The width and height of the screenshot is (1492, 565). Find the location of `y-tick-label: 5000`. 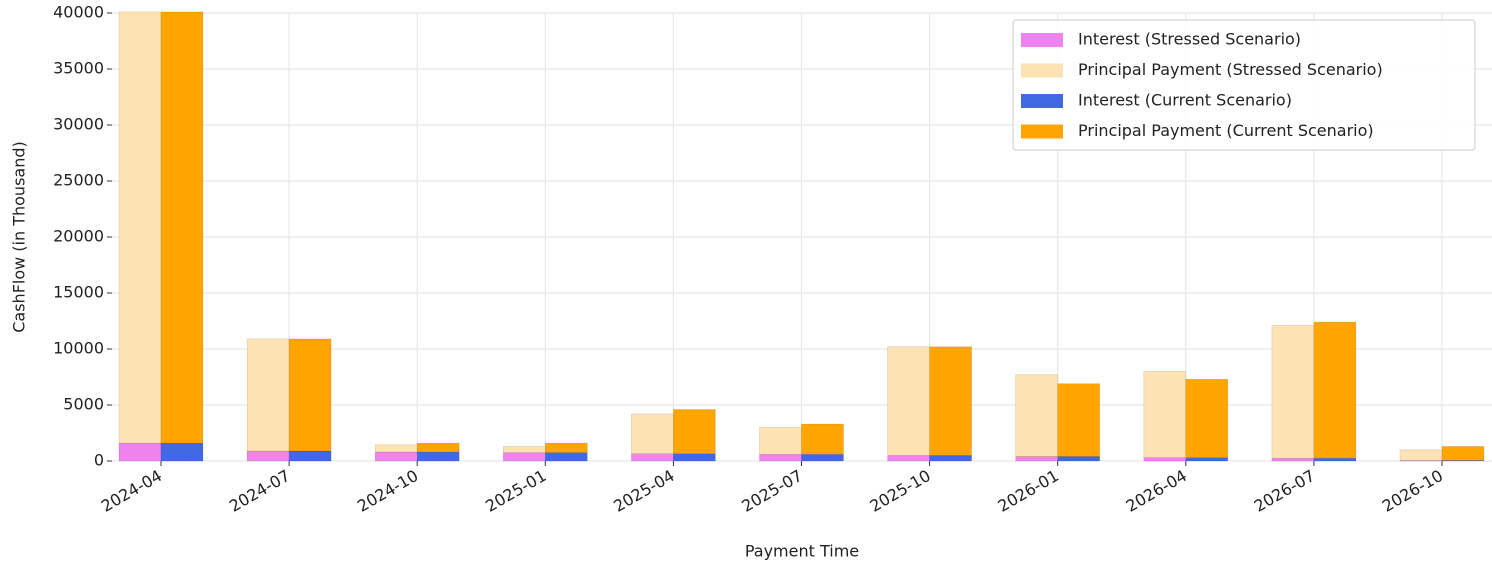

y-tick-label: 5000 is located at coordinates (83, 404).